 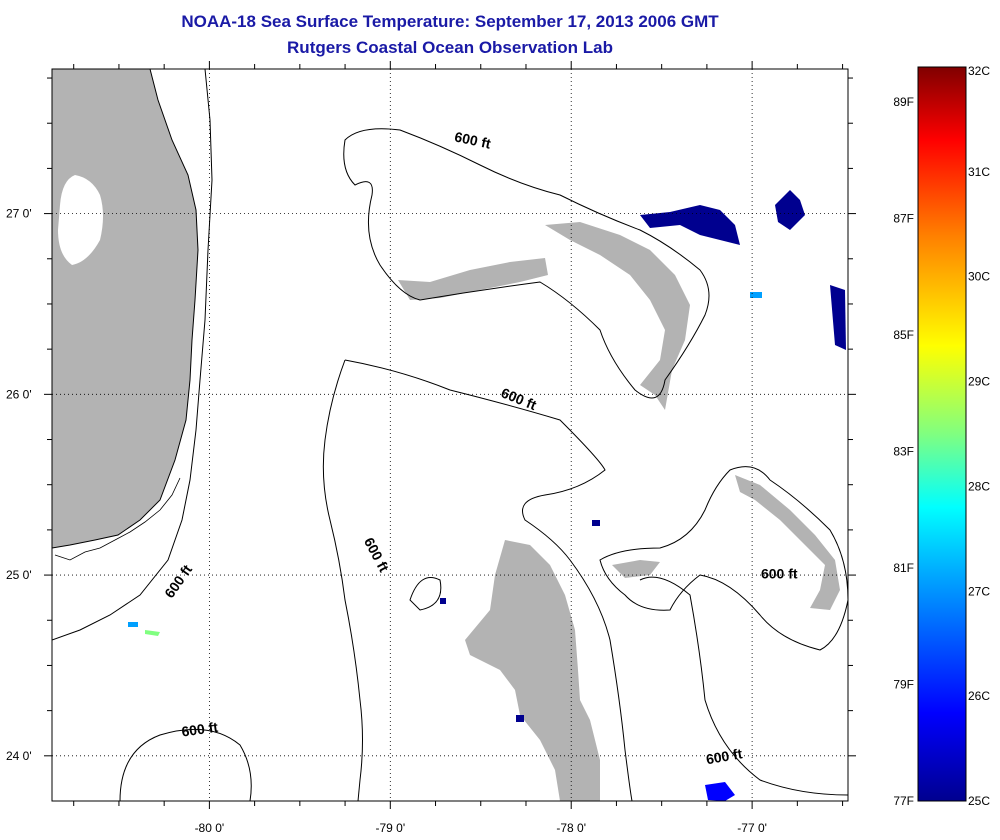 What do you see at coordinates (19, 394) in the screenshot?
I see `lat-tick-label: 26 0'` at bounding box center [19, 394].